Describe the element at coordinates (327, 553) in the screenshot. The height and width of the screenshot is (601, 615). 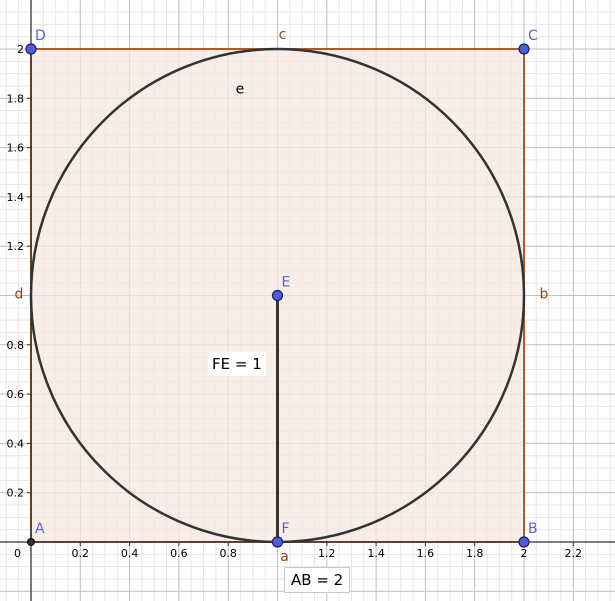
I see `x-tick-label: 1.2` at that location.